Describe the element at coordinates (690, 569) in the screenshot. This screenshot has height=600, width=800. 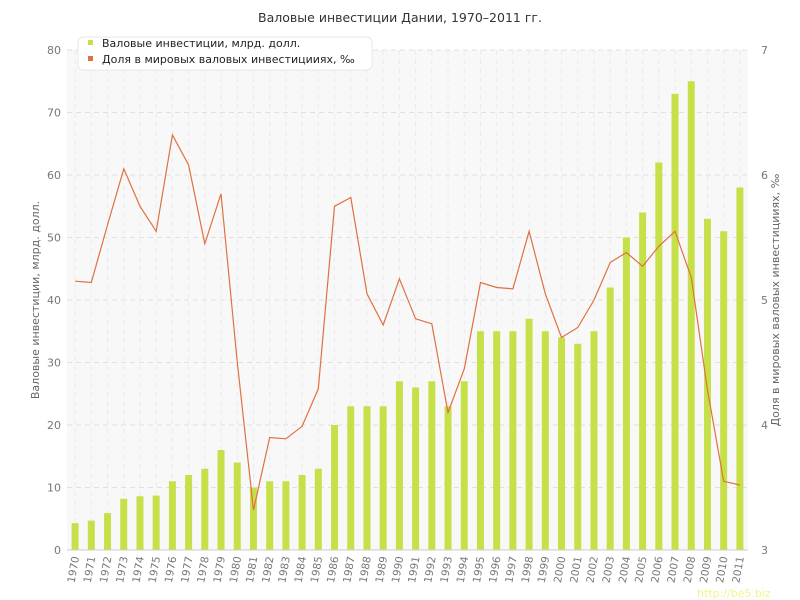
I see `x-tick-label: 2008` at that location.